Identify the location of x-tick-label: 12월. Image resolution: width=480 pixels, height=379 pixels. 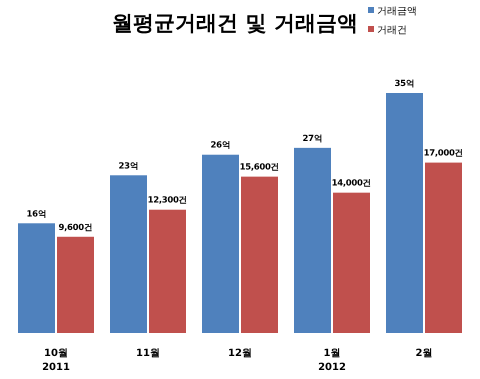
(240, 353).